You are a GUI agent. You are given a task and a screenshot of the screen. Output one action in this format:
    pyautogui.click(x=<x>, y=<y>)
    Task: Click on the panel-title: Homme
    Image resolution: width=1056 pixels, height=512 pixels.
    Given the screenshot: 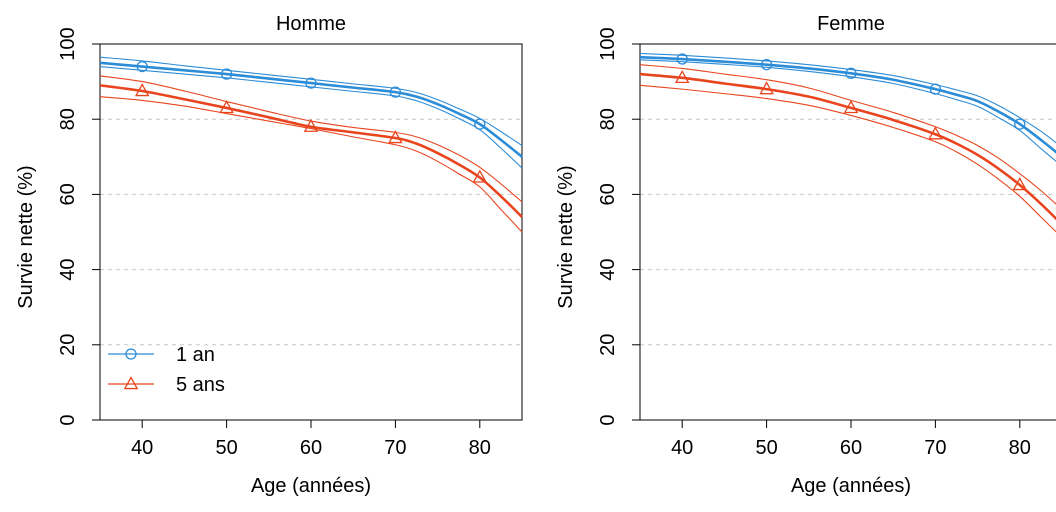 What is the action you would take?
    pyautogui.click(x=311, y=24)
    